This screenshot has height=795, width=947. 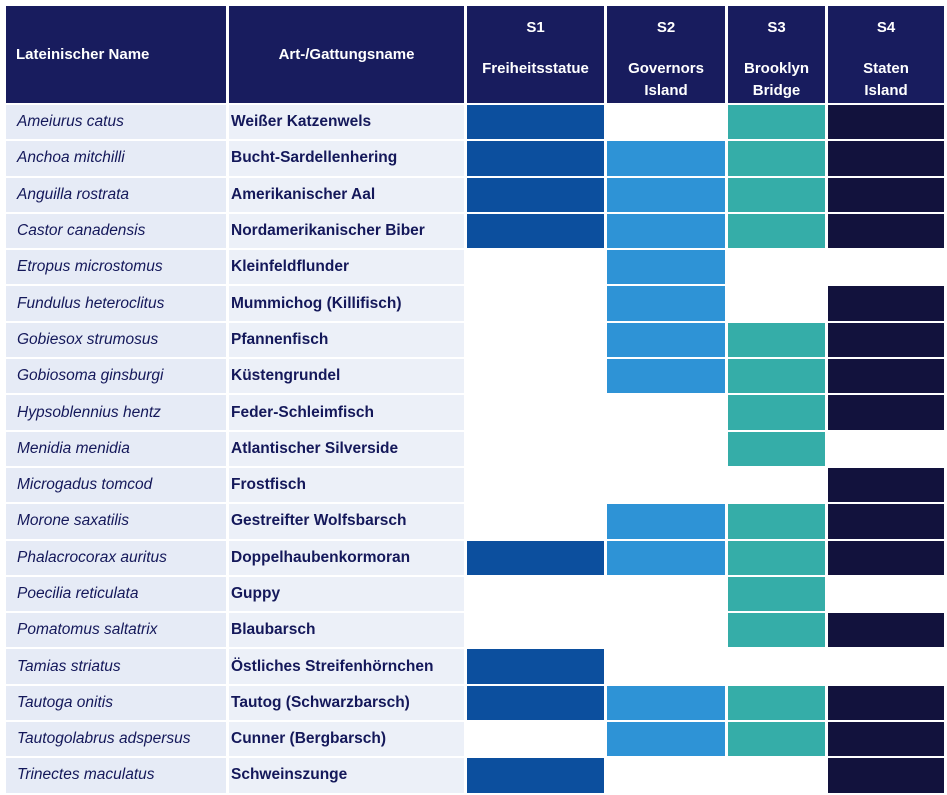 What do you see at coordinates (886, 68) in the screenshot?
I see `site-name-line1: Staten` at bounding box center [886, 68].